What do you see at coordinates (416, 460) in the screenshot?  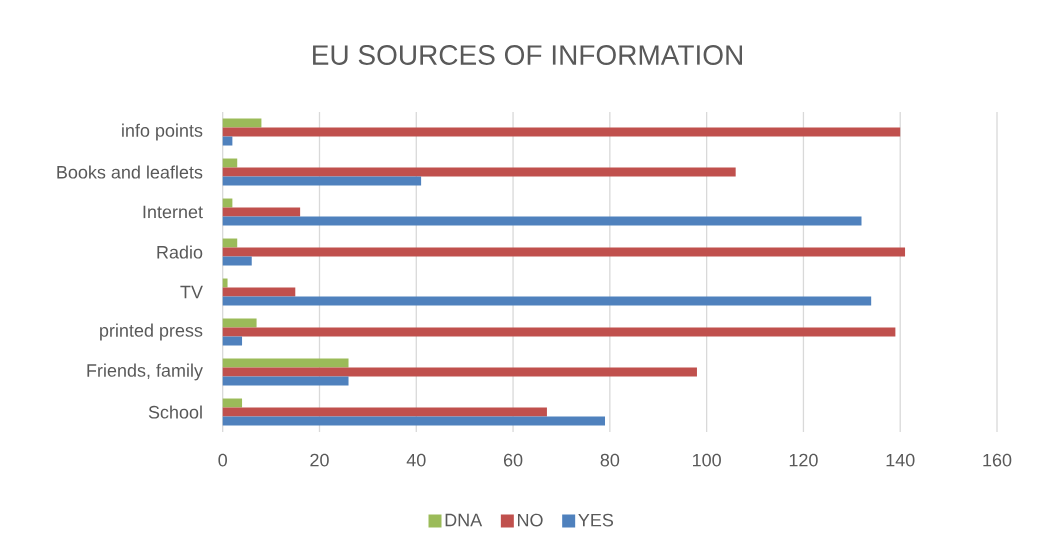 I see `x-tick-label: 40` at bounding box center [416, 460].